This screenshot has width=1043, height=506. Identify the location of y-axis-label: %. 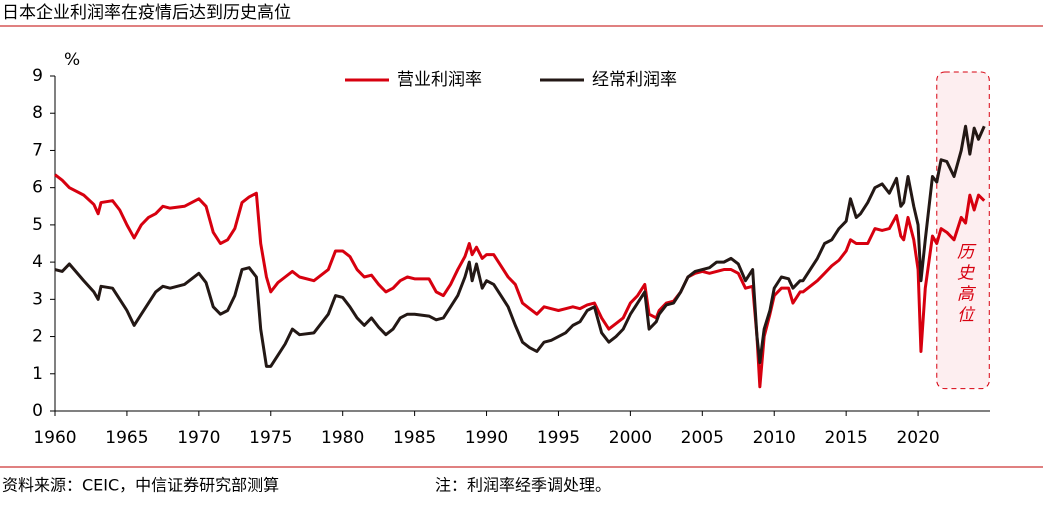
(72, 60).